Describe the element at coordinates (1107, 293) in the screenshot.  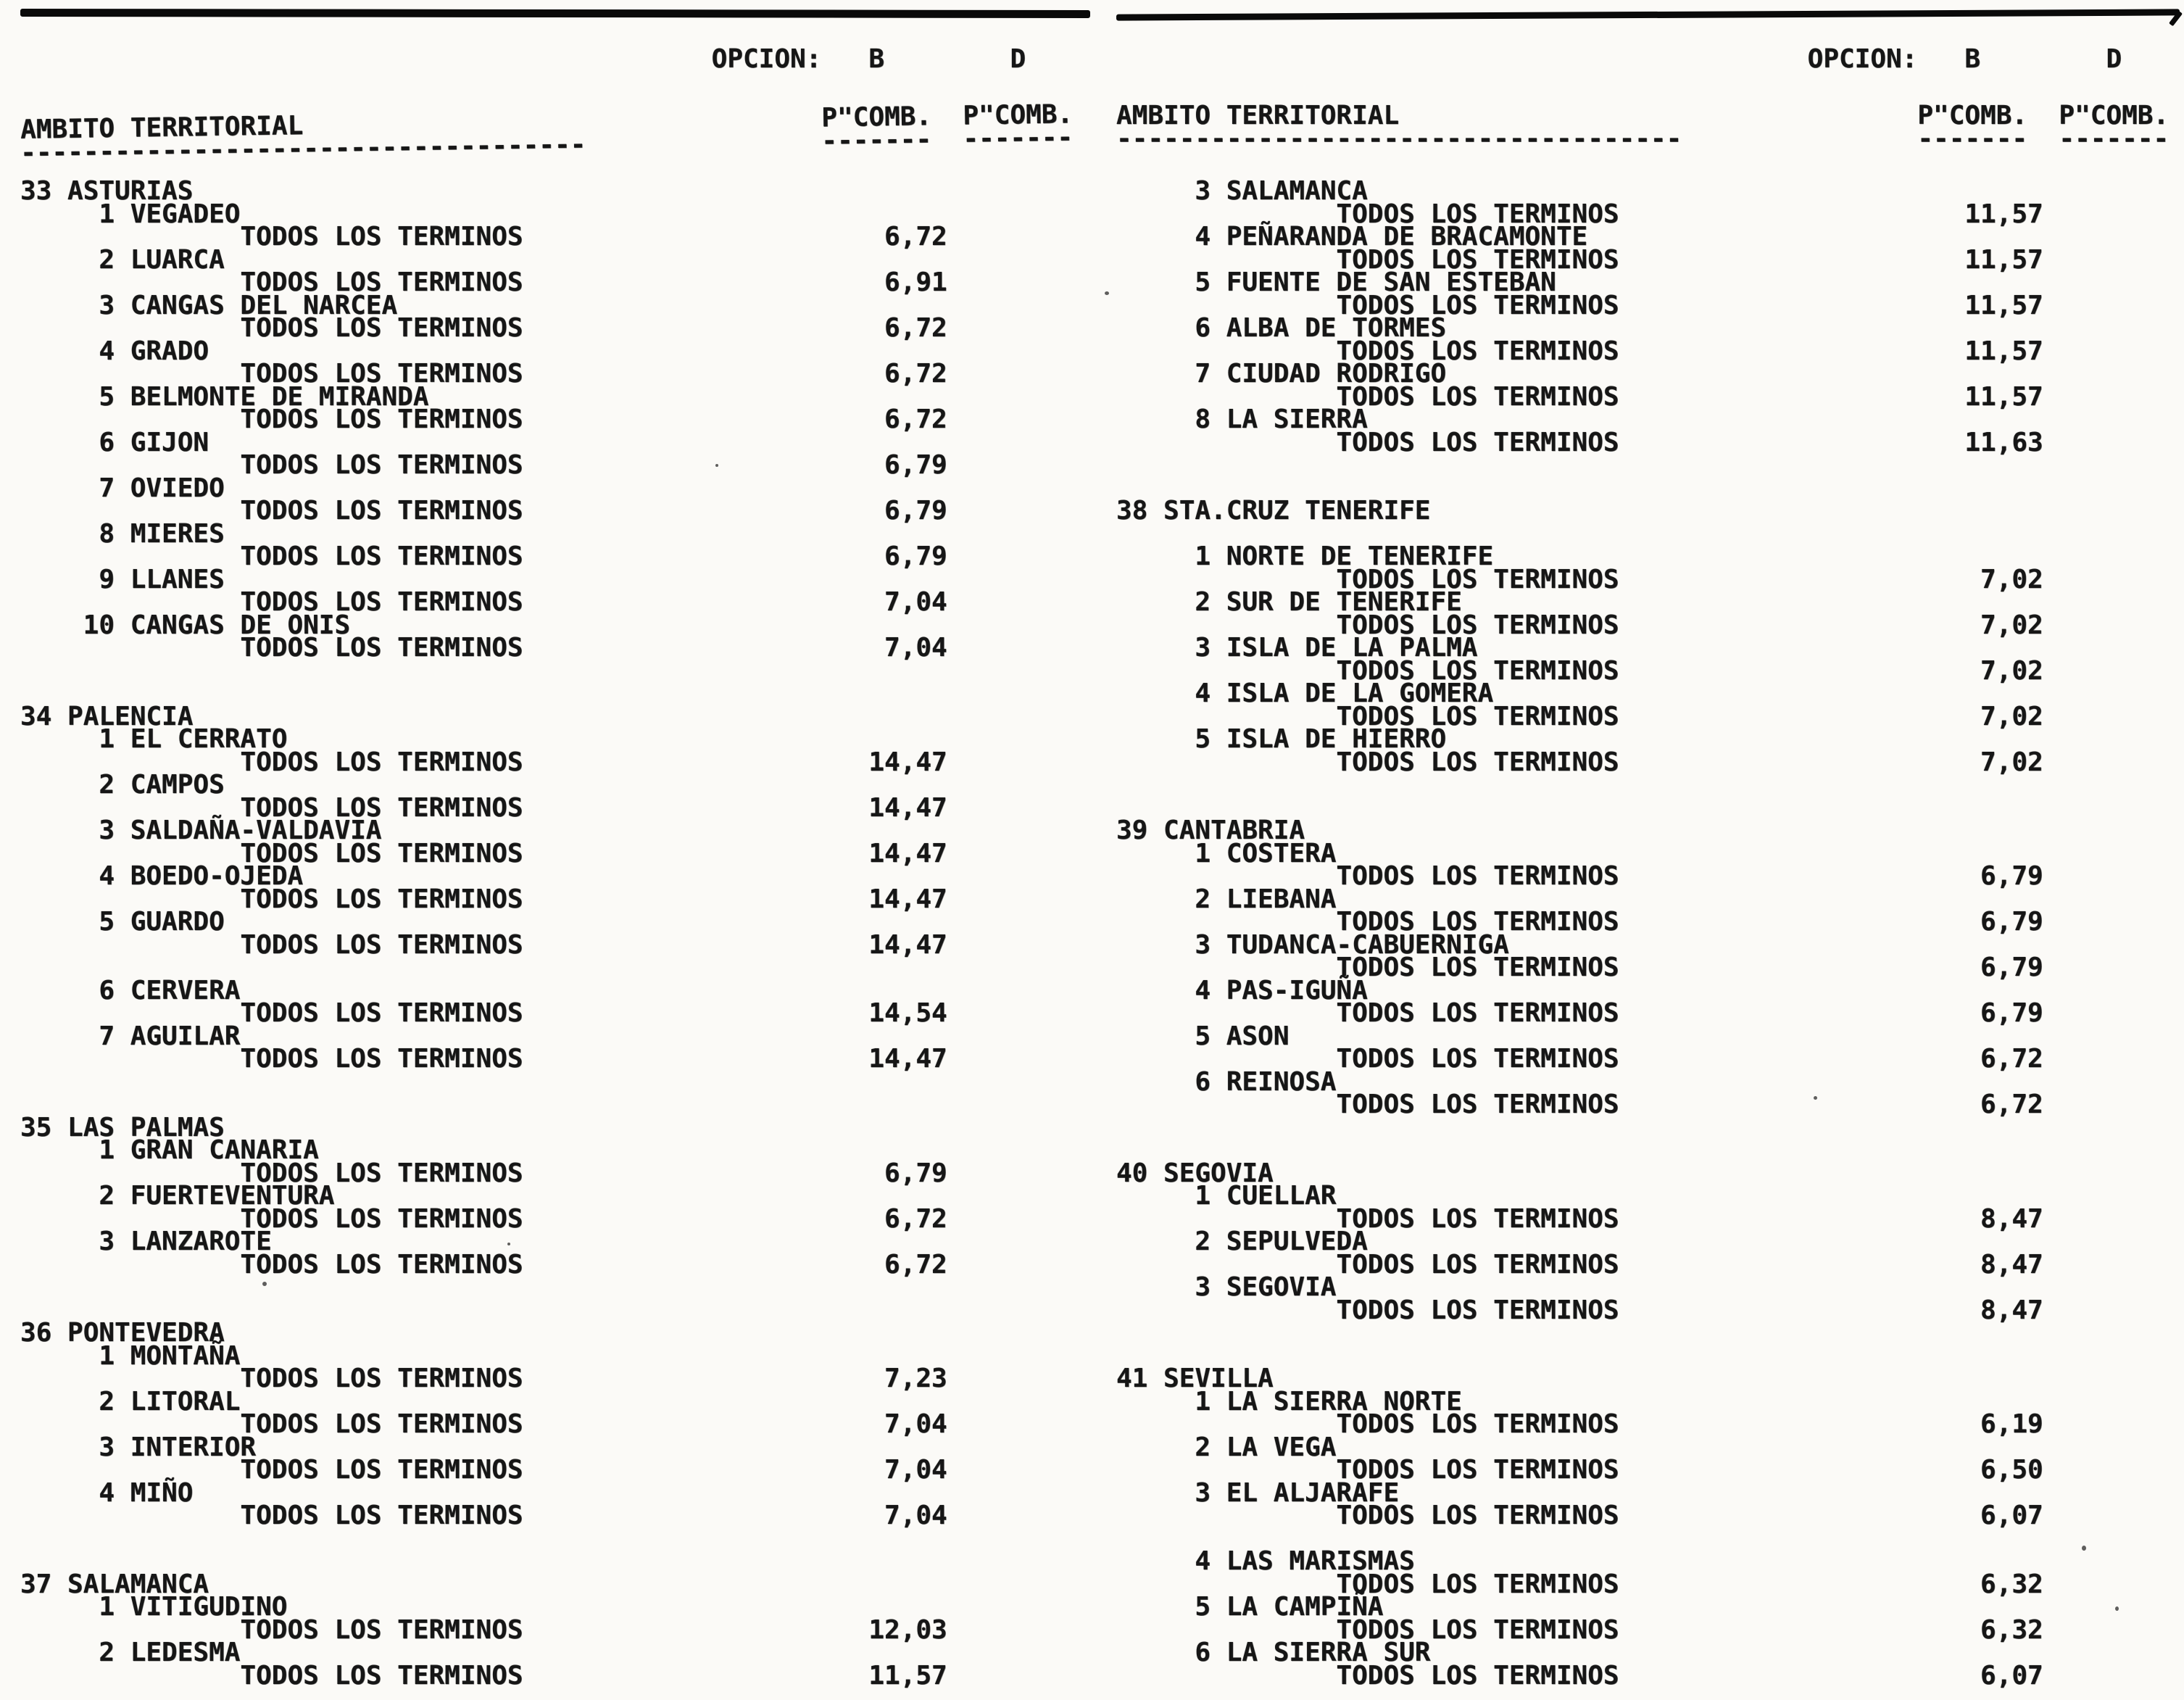
I see `scan-speck` at that location.